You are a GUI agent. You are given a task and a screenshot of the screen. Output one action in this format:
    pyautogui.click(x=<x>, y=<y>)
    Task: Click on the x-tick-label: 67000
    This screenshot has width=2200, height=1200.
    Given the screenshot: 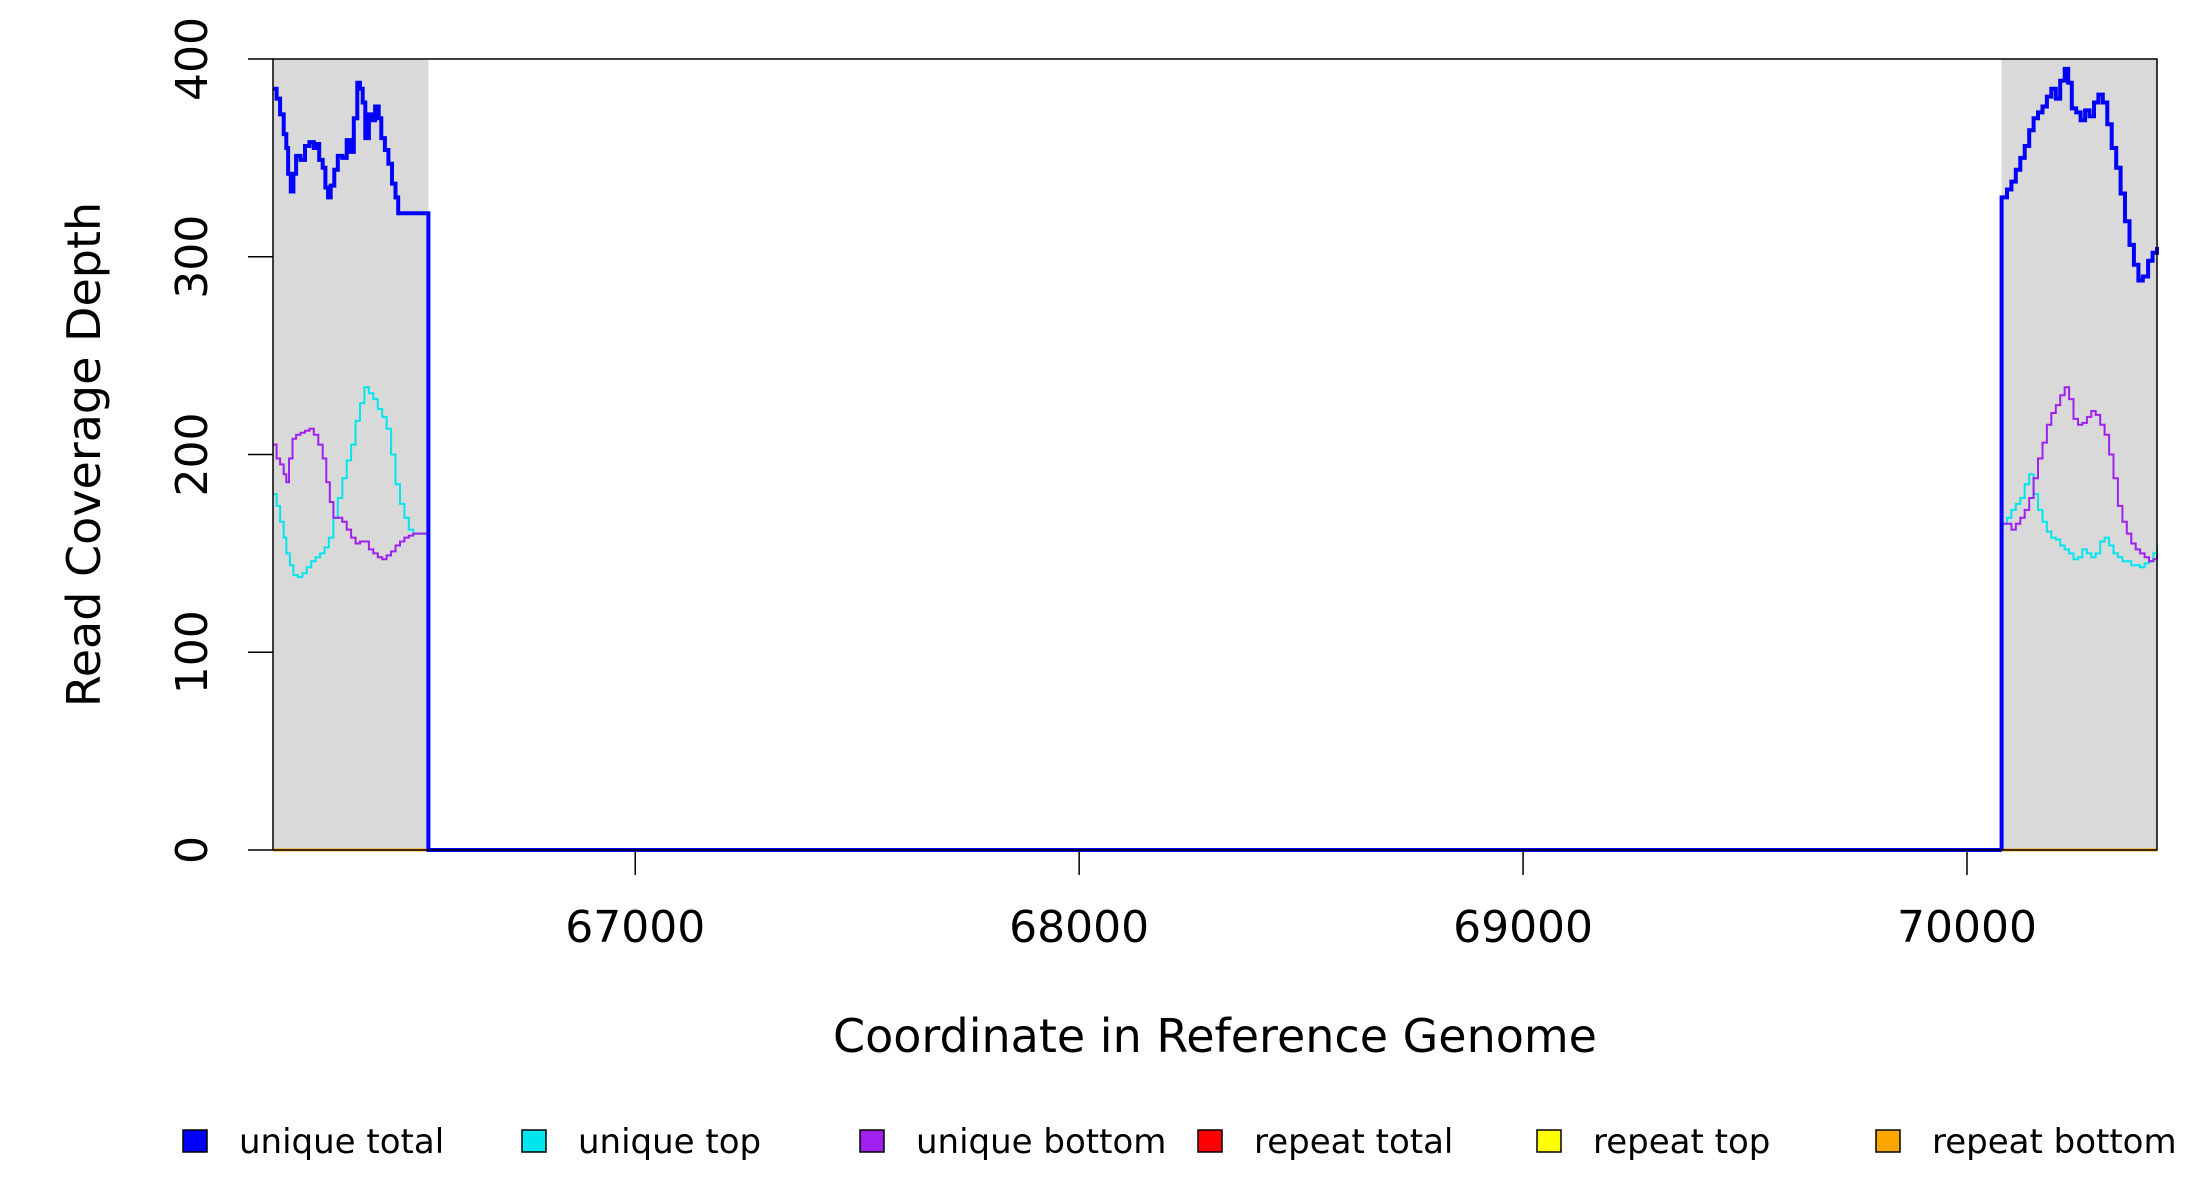 What is the action you would take?
    pyautogui.click(x=635, y=927)
    